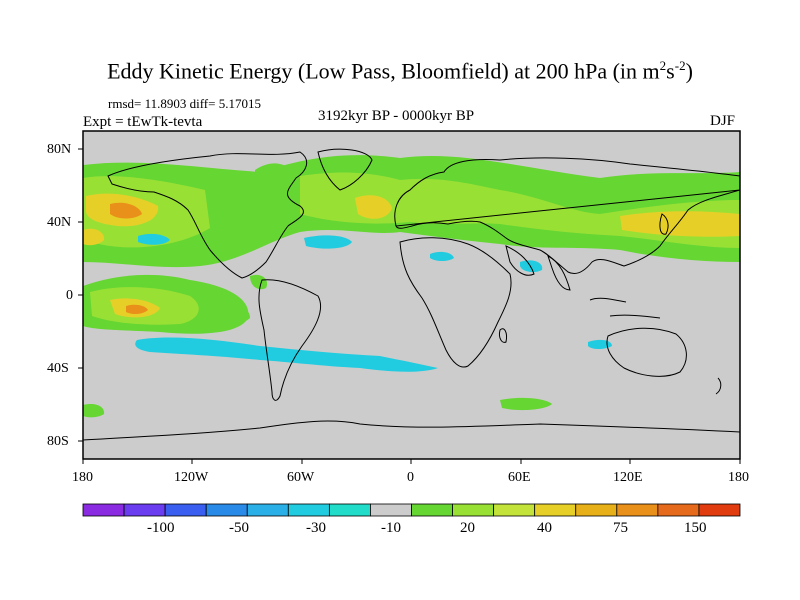  I want to click on lon-label-60w: 60W, so click(301, 477).